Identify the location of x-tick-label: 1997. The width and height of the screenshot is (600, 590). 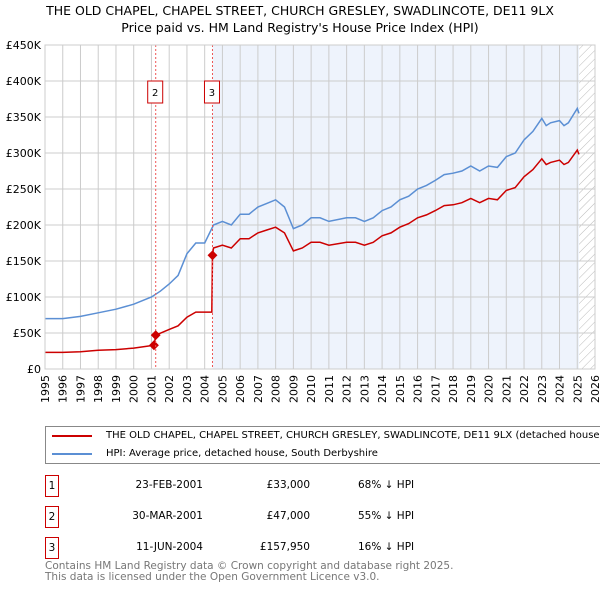
(80, 389).